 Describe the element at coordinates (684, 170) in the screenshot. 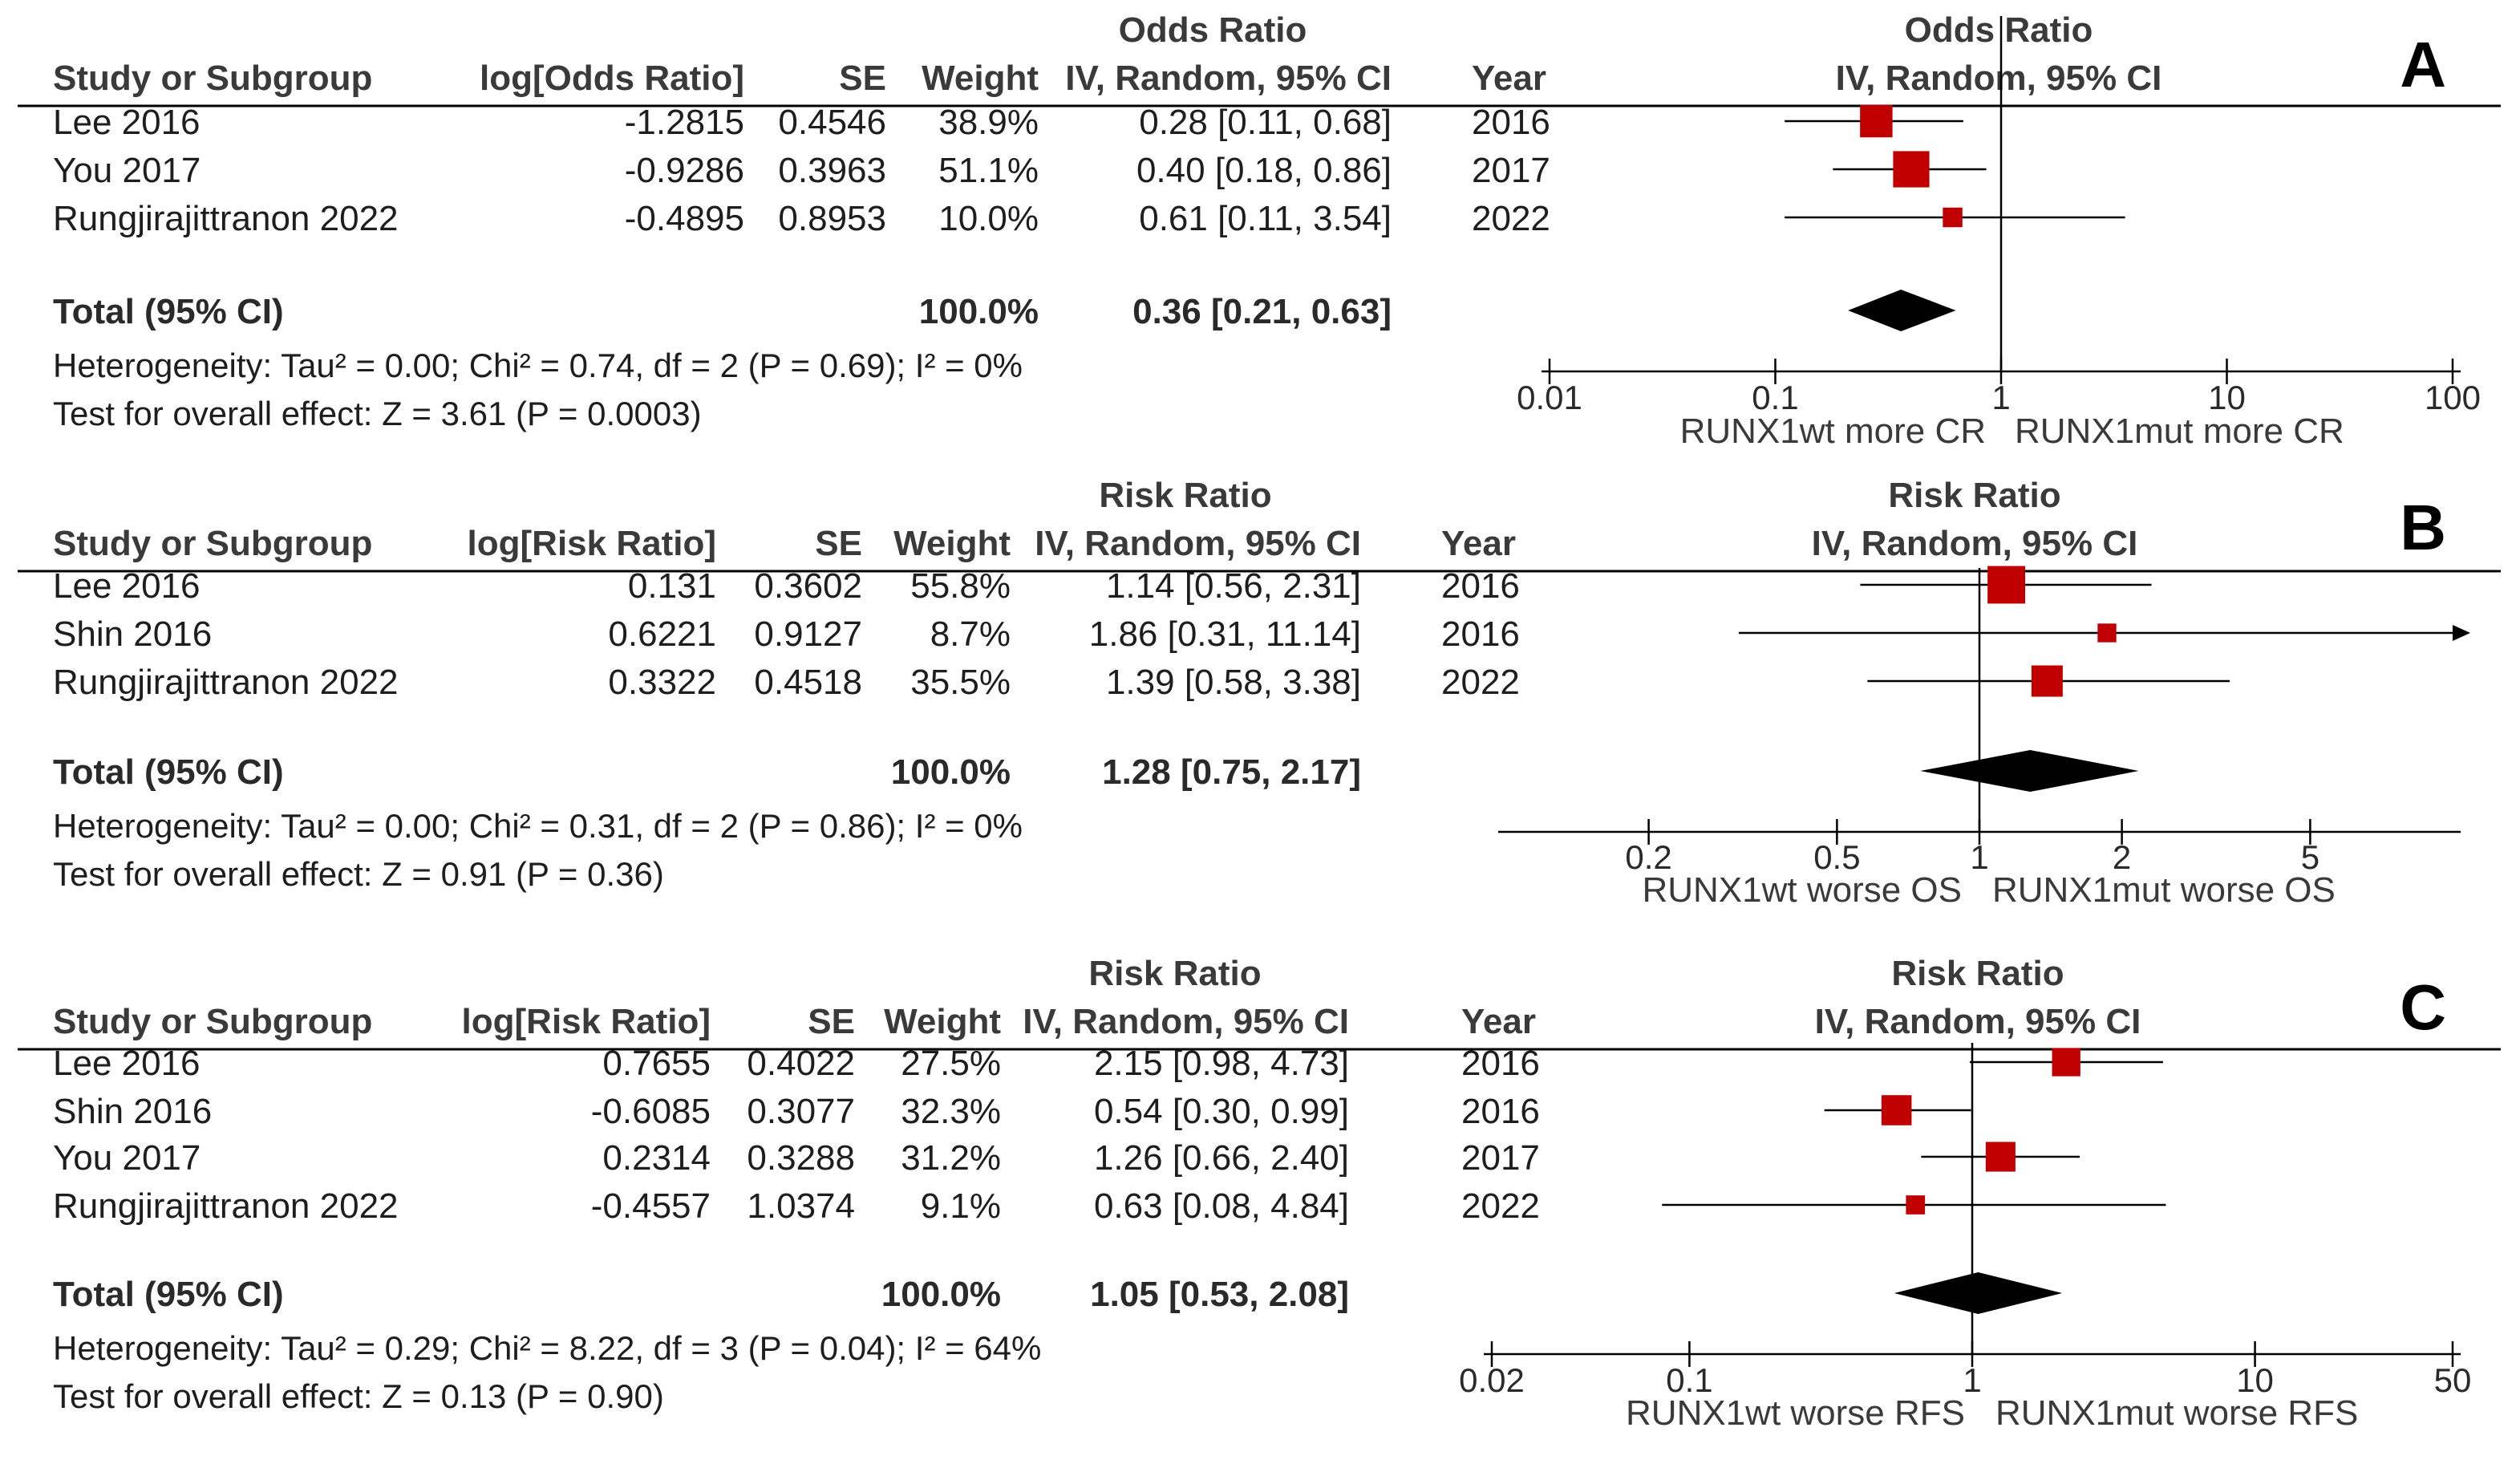

I see `study-log: -0.9286` at that location.